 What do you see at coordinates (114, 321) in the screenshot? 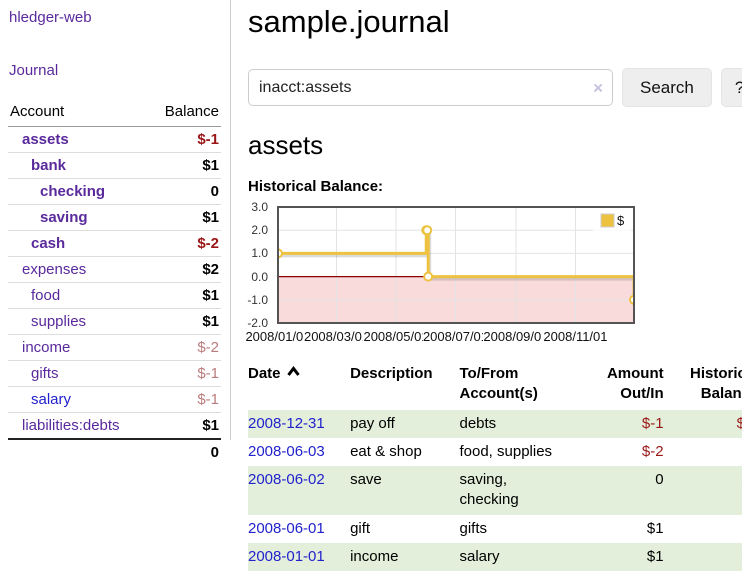
I see `account-row: supplies $1` at bounding box center [114, 321].